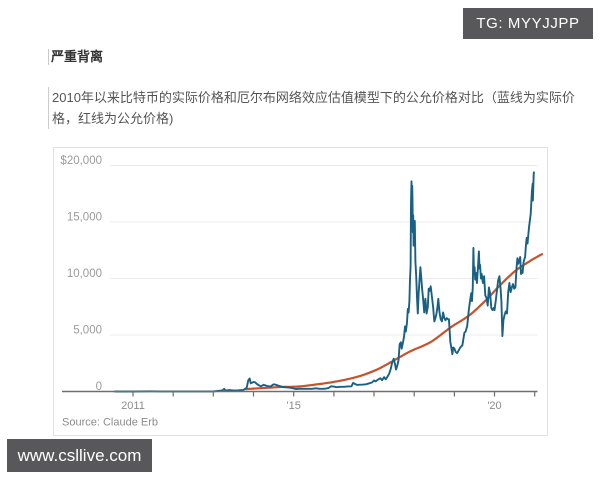 Image resolution: width=600 pixels, height=480 pixels. I want to click on svg-text: '15, so click(294, 406).